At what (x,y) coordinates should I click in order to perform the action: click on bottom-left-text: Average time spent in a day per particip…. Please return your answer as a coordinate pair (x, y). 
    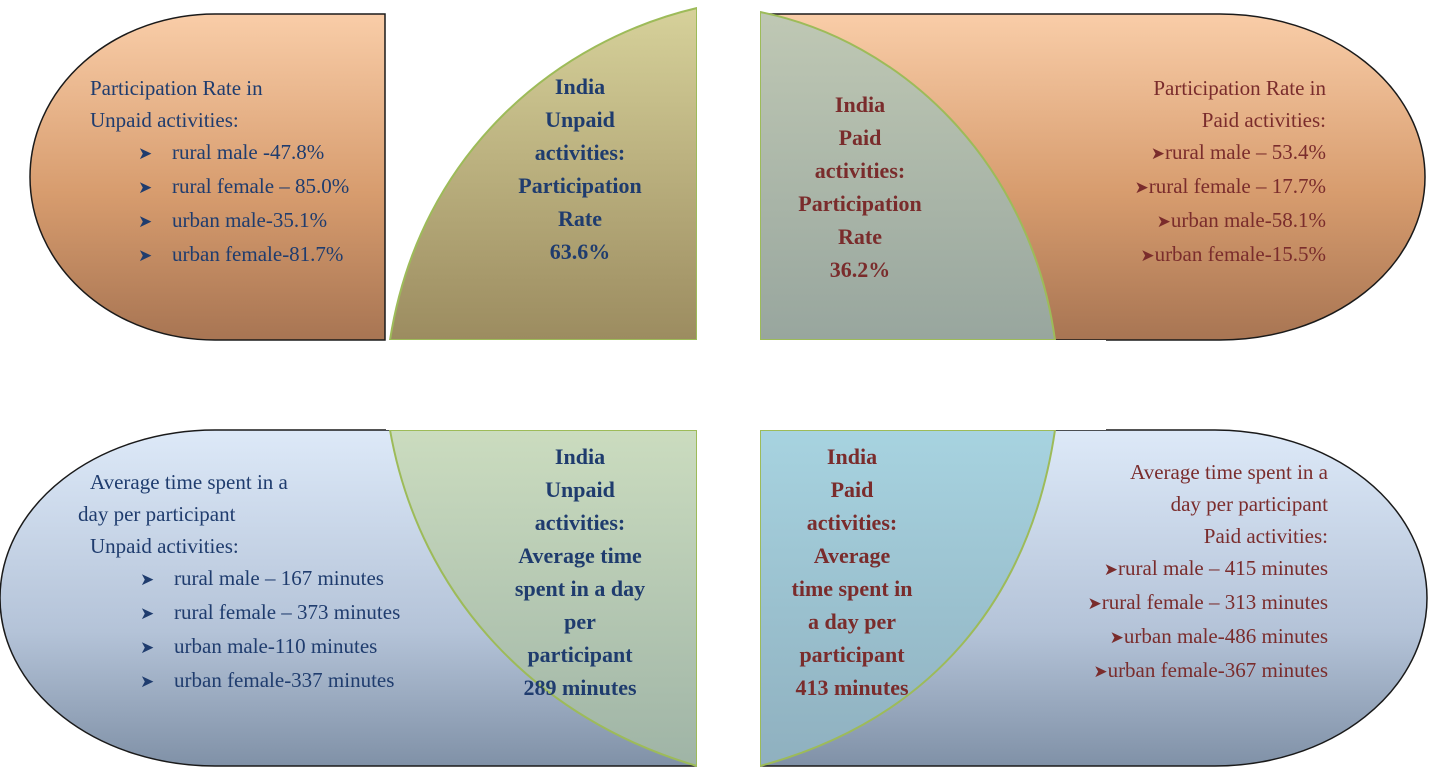
    Looking at the image, I should click on (239, 582).